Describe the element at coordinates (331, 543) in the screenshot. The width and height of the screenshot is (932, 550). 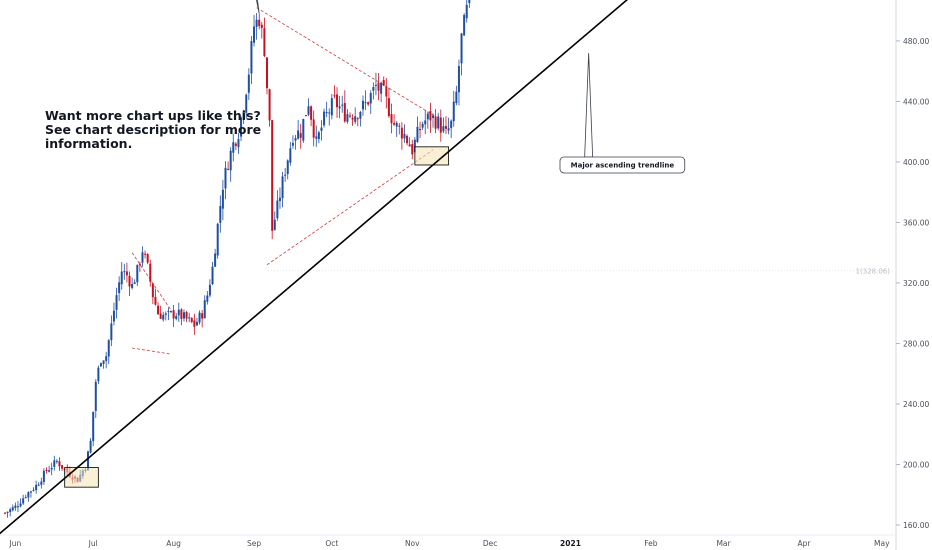
I see `time-tick-label: Oct` at that location.